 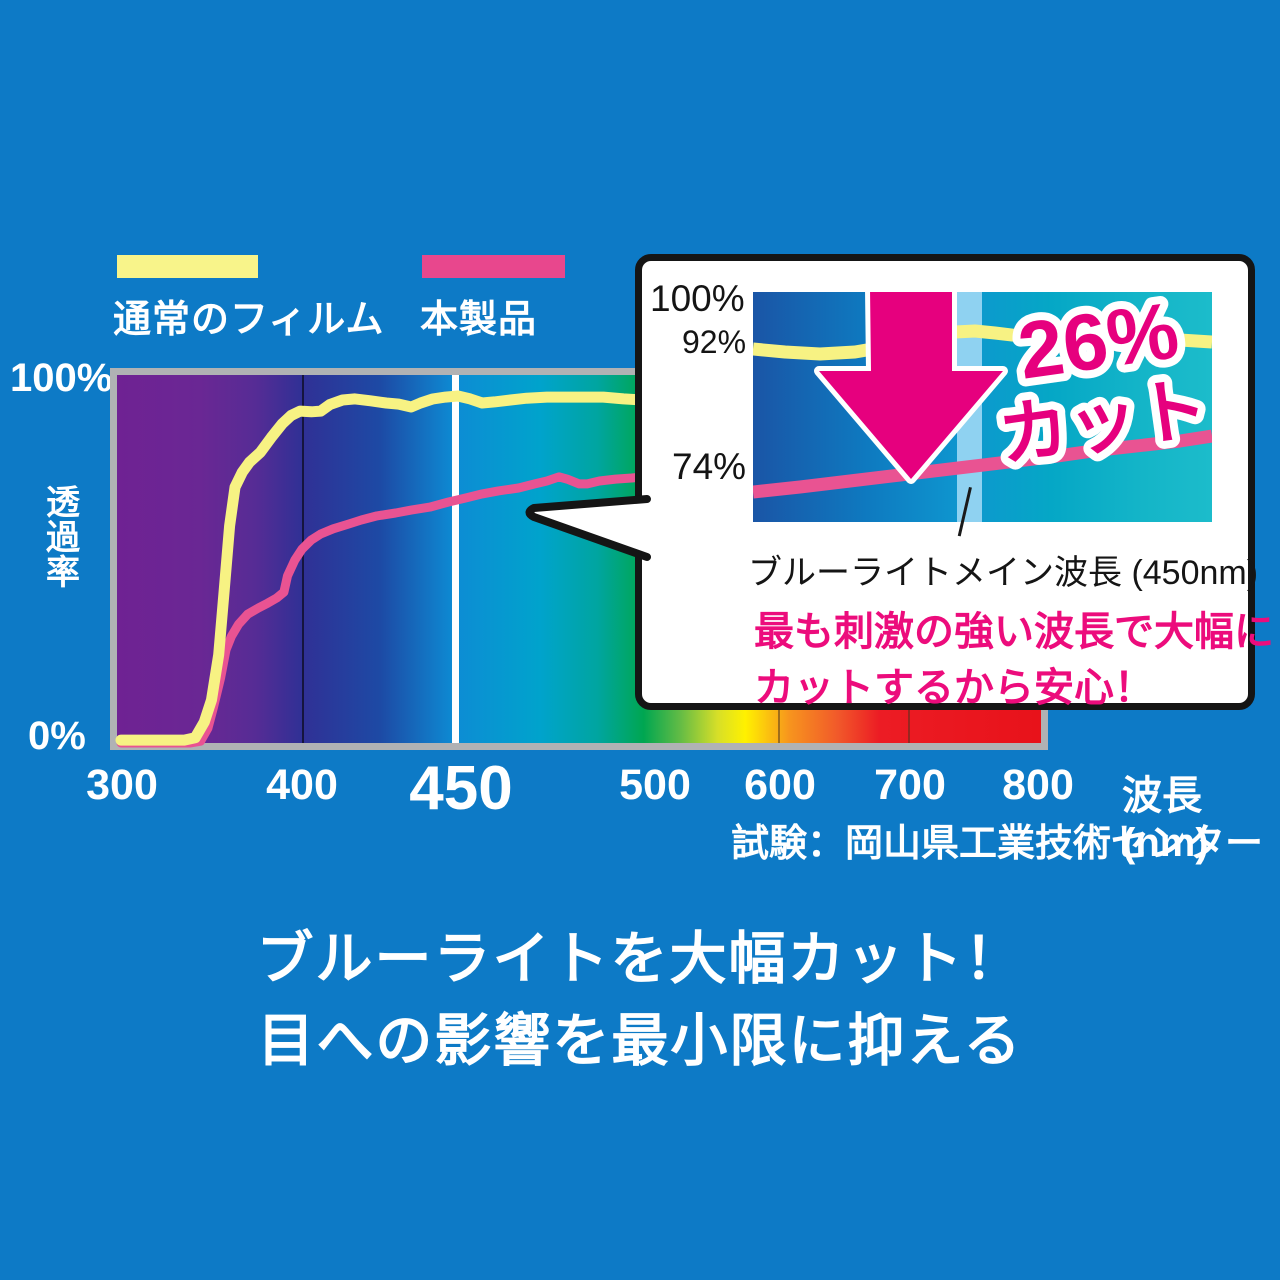 What do you see at coordinates (302, 785) in the screenshot?
I see `x-tick-400: 400` at bounding box center [302, 785].